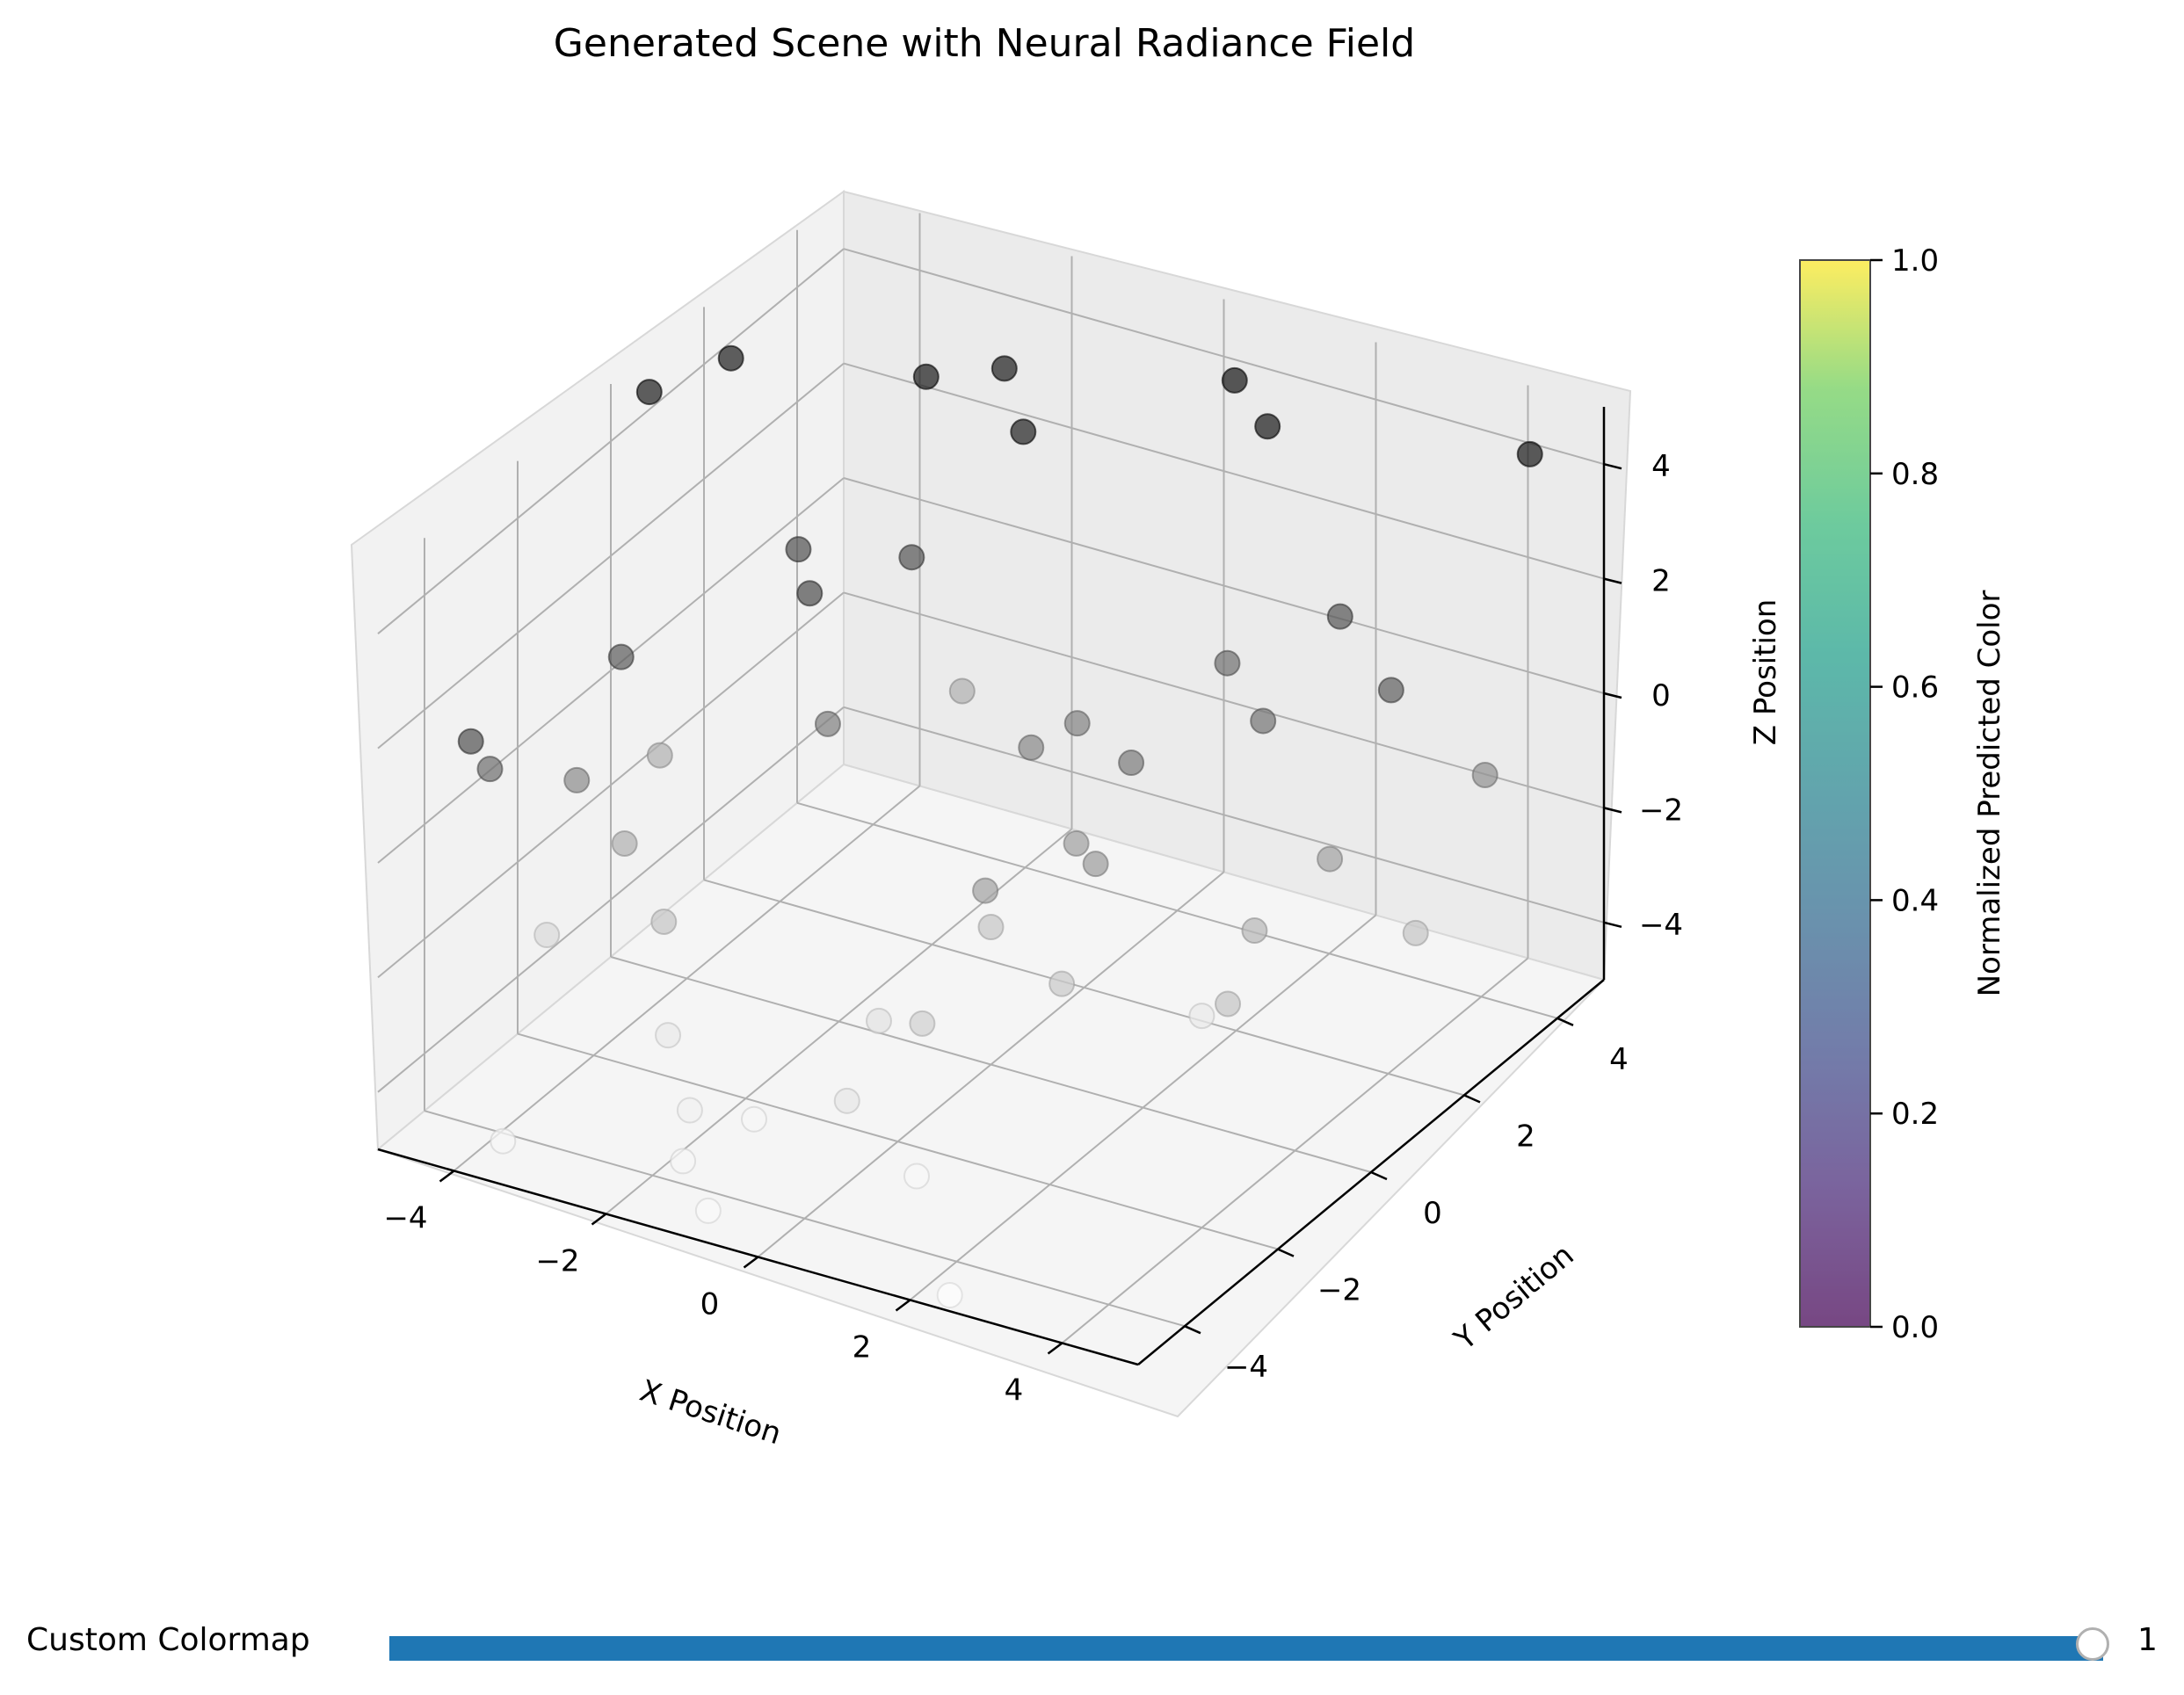 The width and height of the screenshot is (2184, 1695). I want to click on z-axis-title: Z Position, so click(1765, 672).